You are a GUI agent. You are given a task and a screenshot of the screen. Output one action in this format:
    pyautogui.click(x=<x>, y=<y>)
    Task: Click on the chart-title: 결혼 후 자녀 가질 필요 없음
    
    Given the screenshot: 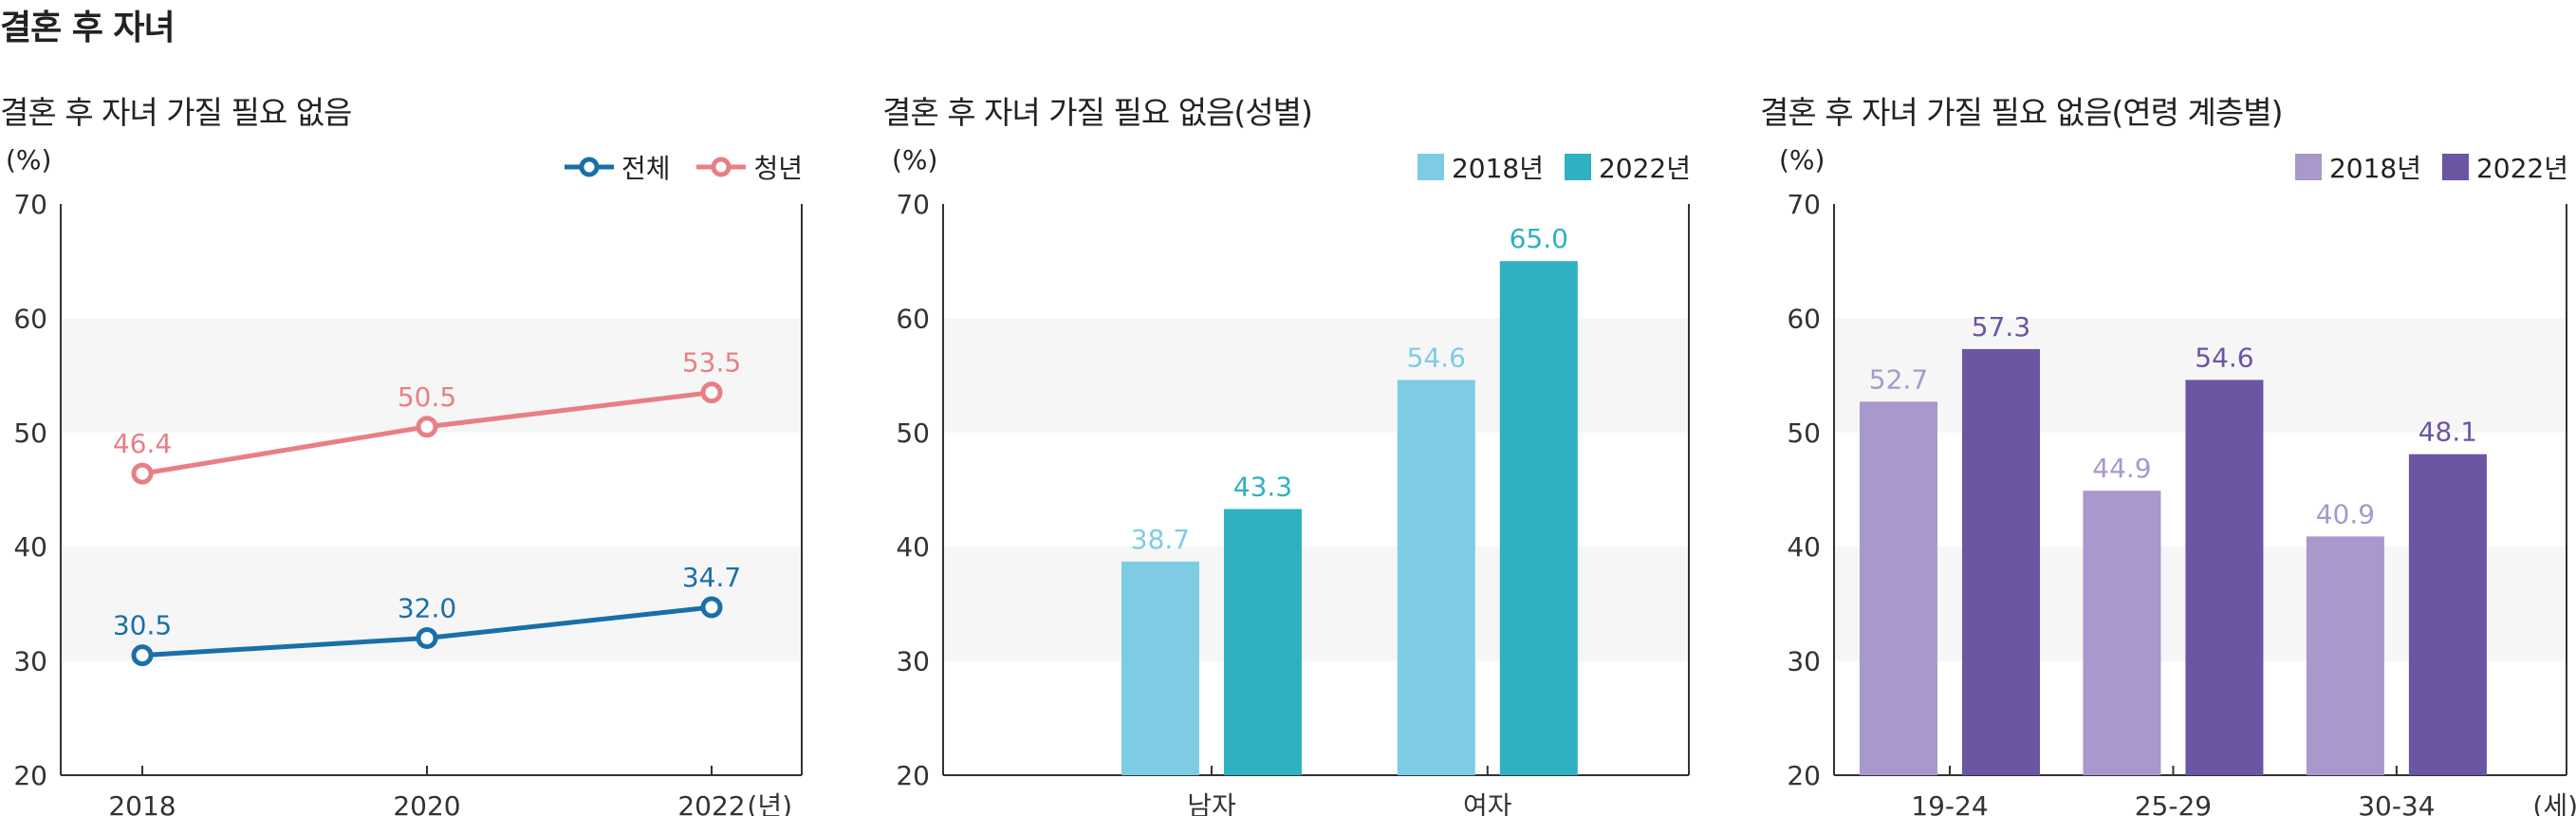 What is the action you would take?
    pyautogui.click(x=176, y=112)
    